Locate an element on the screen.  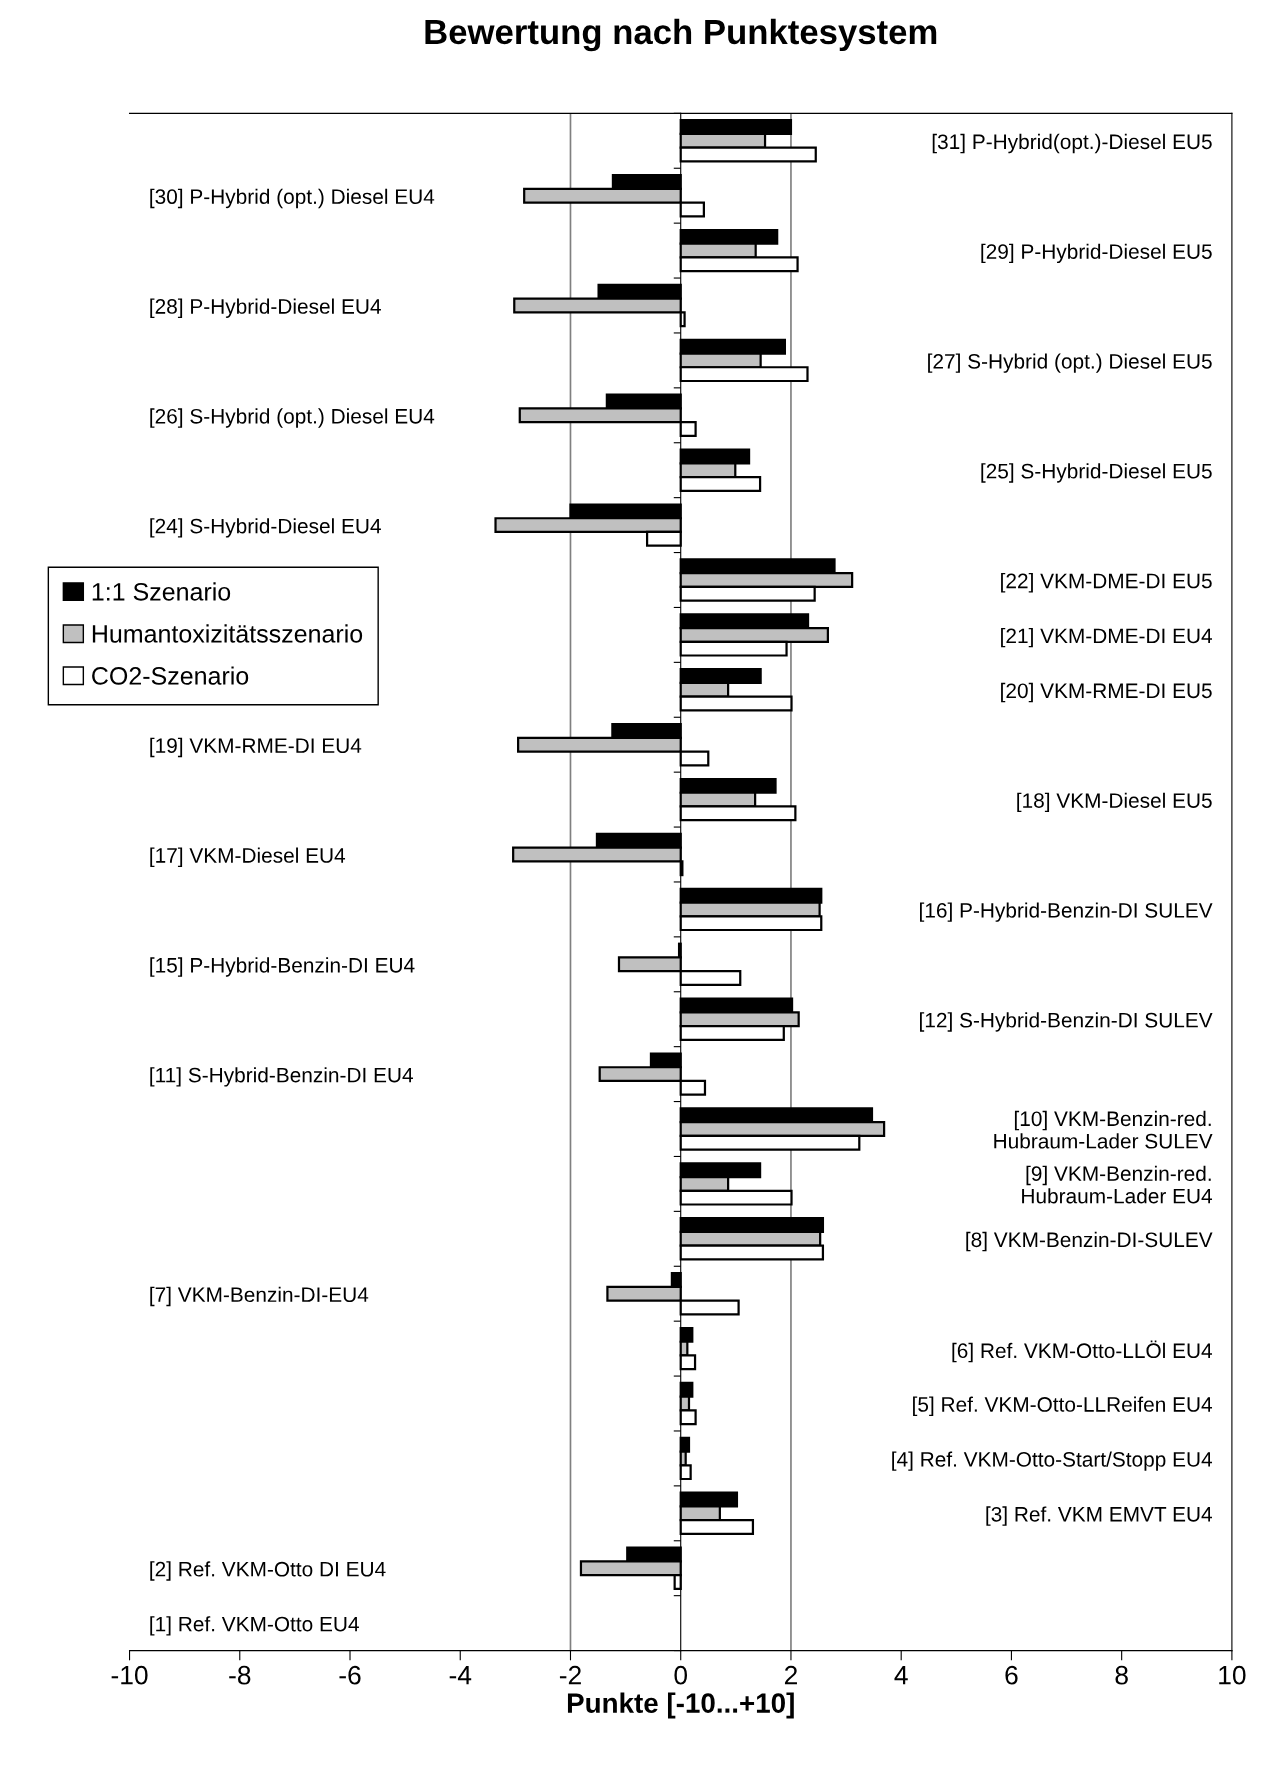
y-tick-label: [6] Ref. VKM-Otto-LLÖl EU4 is located at coordinates (1082, 1351).